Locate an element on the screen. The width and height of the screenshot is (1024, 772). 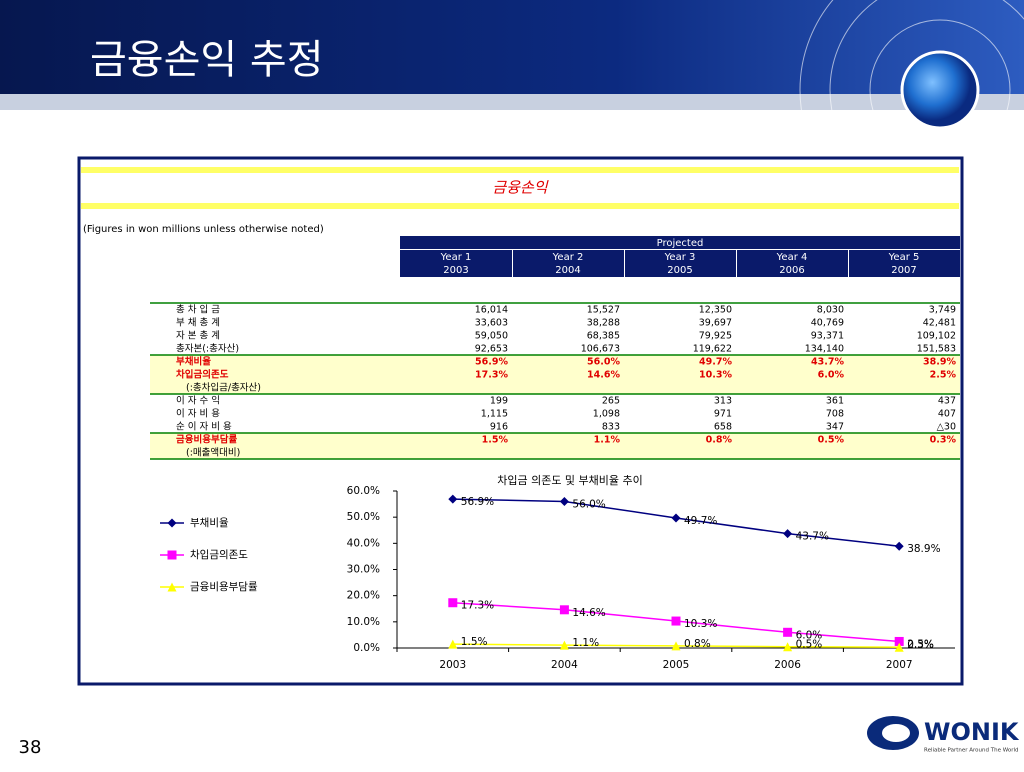
cell: 38,288 is located at coordinates (603, 323).